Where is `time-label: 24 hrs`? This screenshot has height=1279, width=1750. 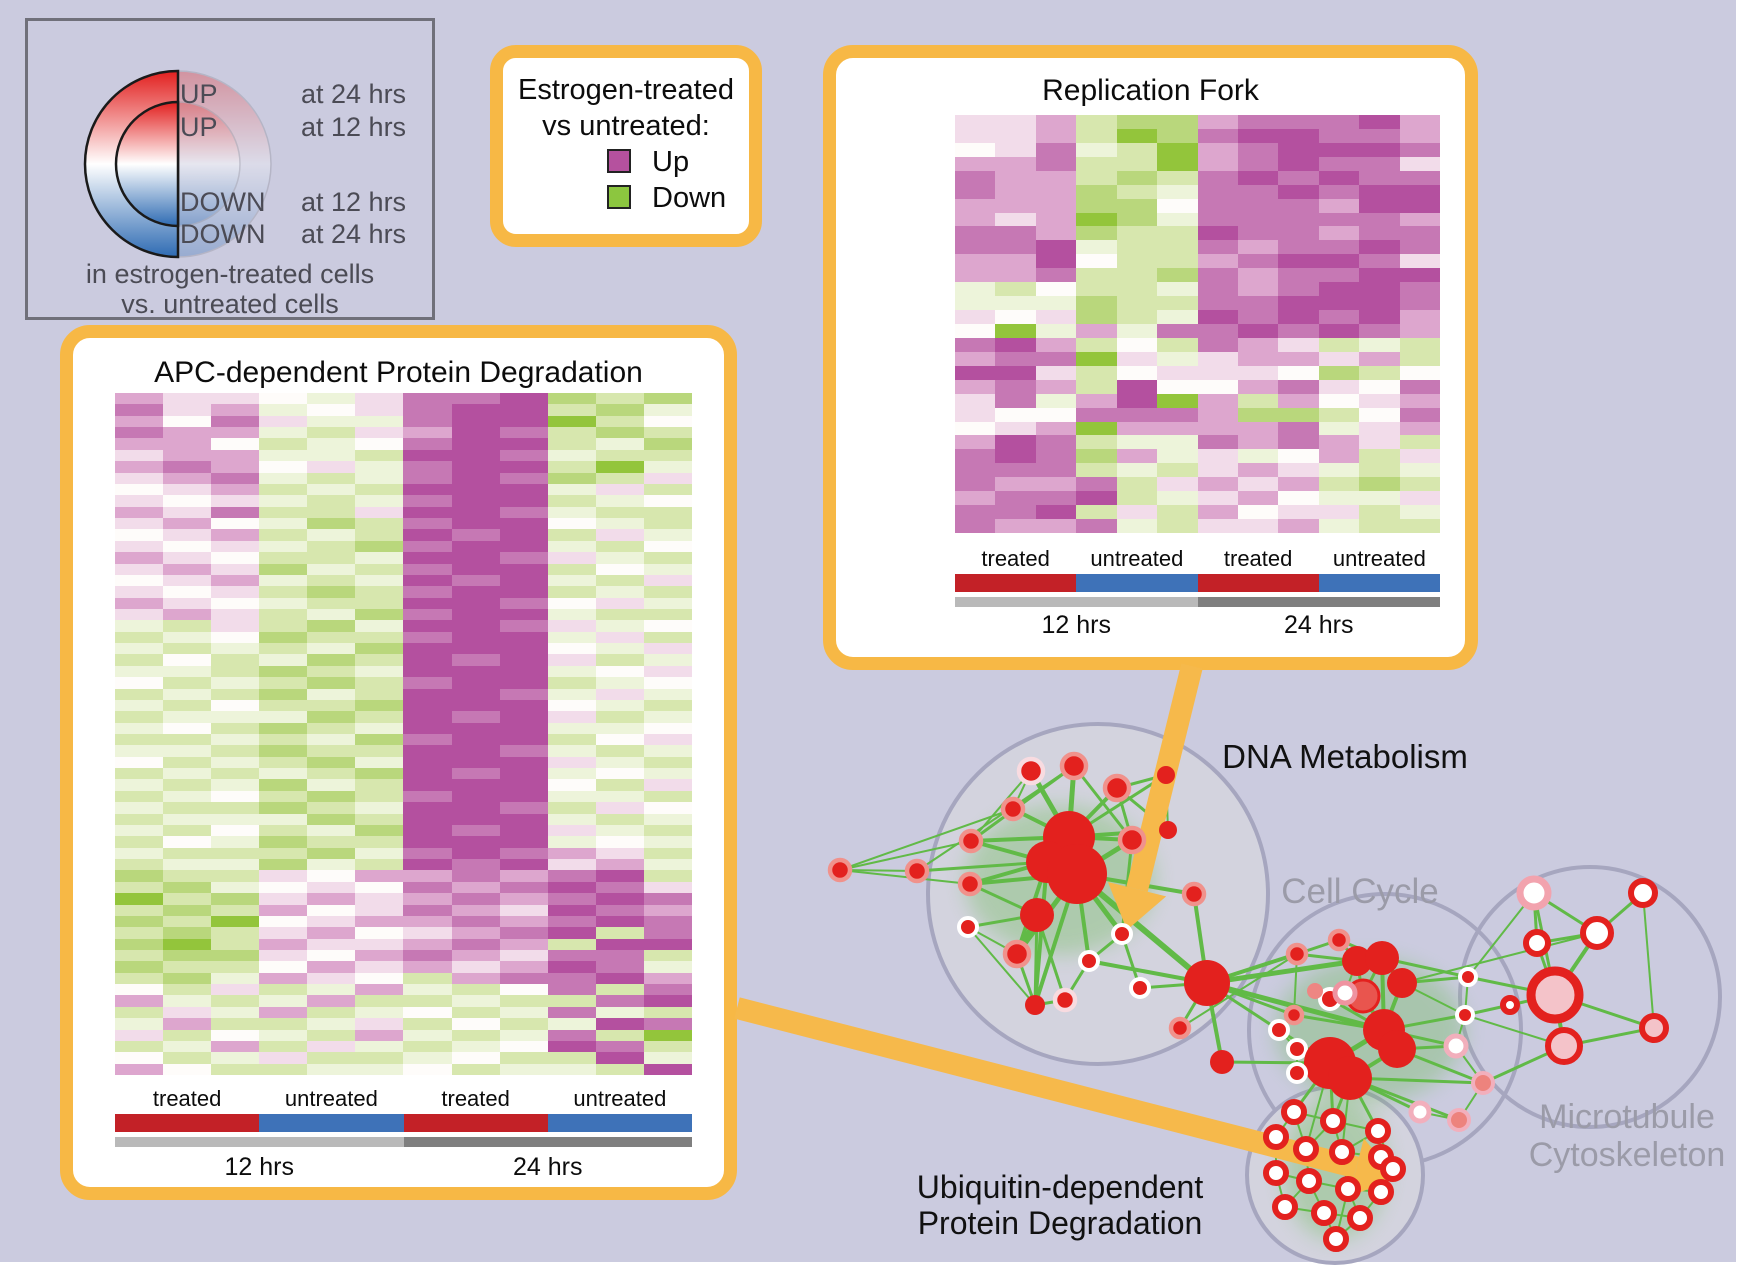
time-label: 24 hrs is located at coordinates (548, 1167).